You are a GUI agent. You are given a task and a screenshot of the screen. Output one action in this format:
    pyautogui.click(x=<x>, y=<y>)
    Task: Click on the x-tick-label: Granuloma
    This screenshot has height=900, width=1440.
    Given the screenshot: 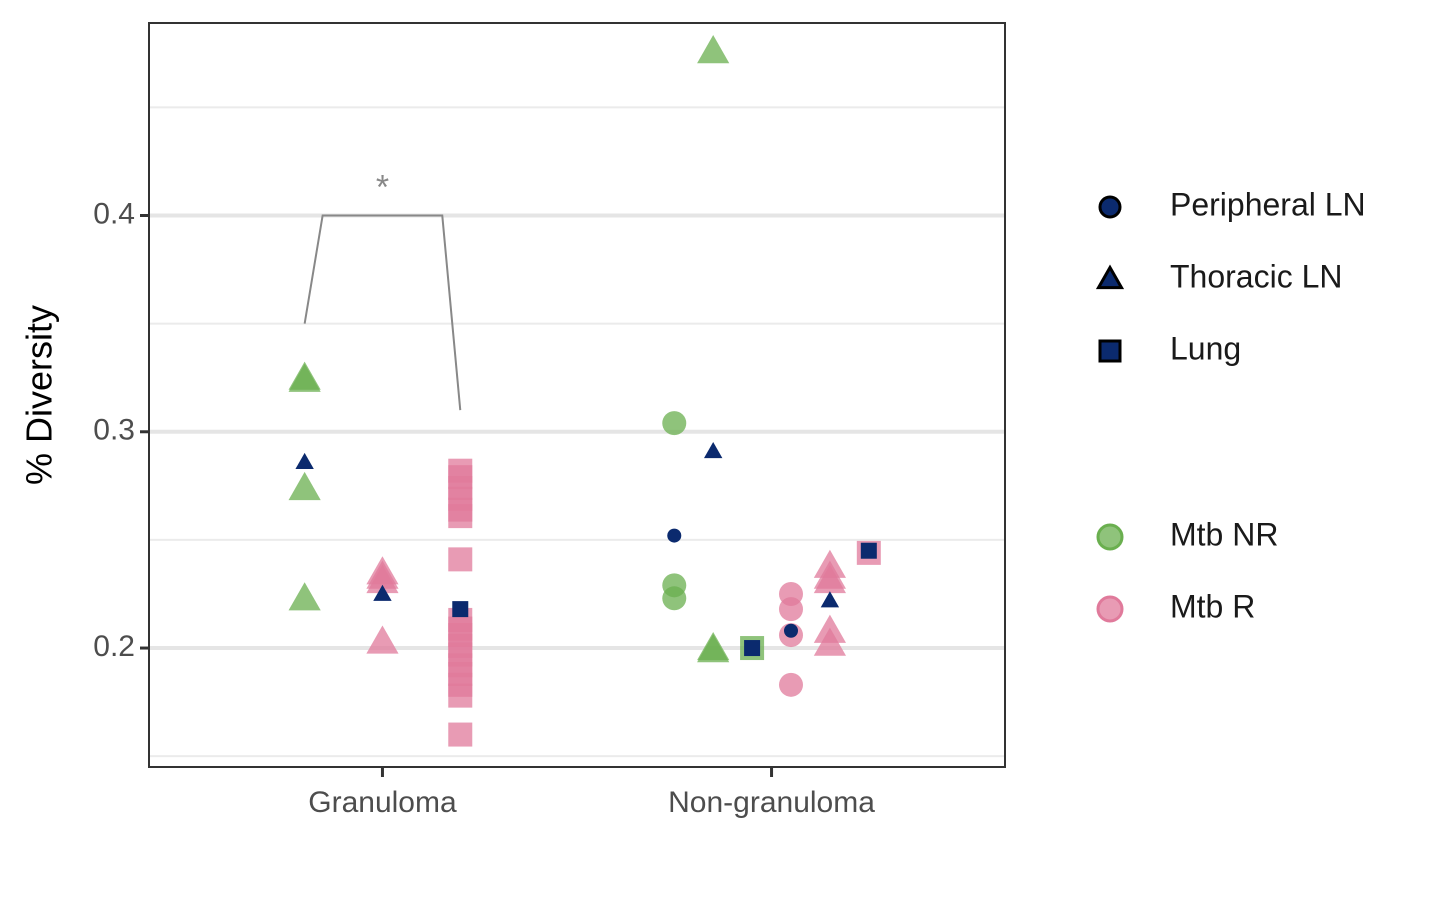 What is the action you would take?
    pyautogui.click(x=382, y=802)
    